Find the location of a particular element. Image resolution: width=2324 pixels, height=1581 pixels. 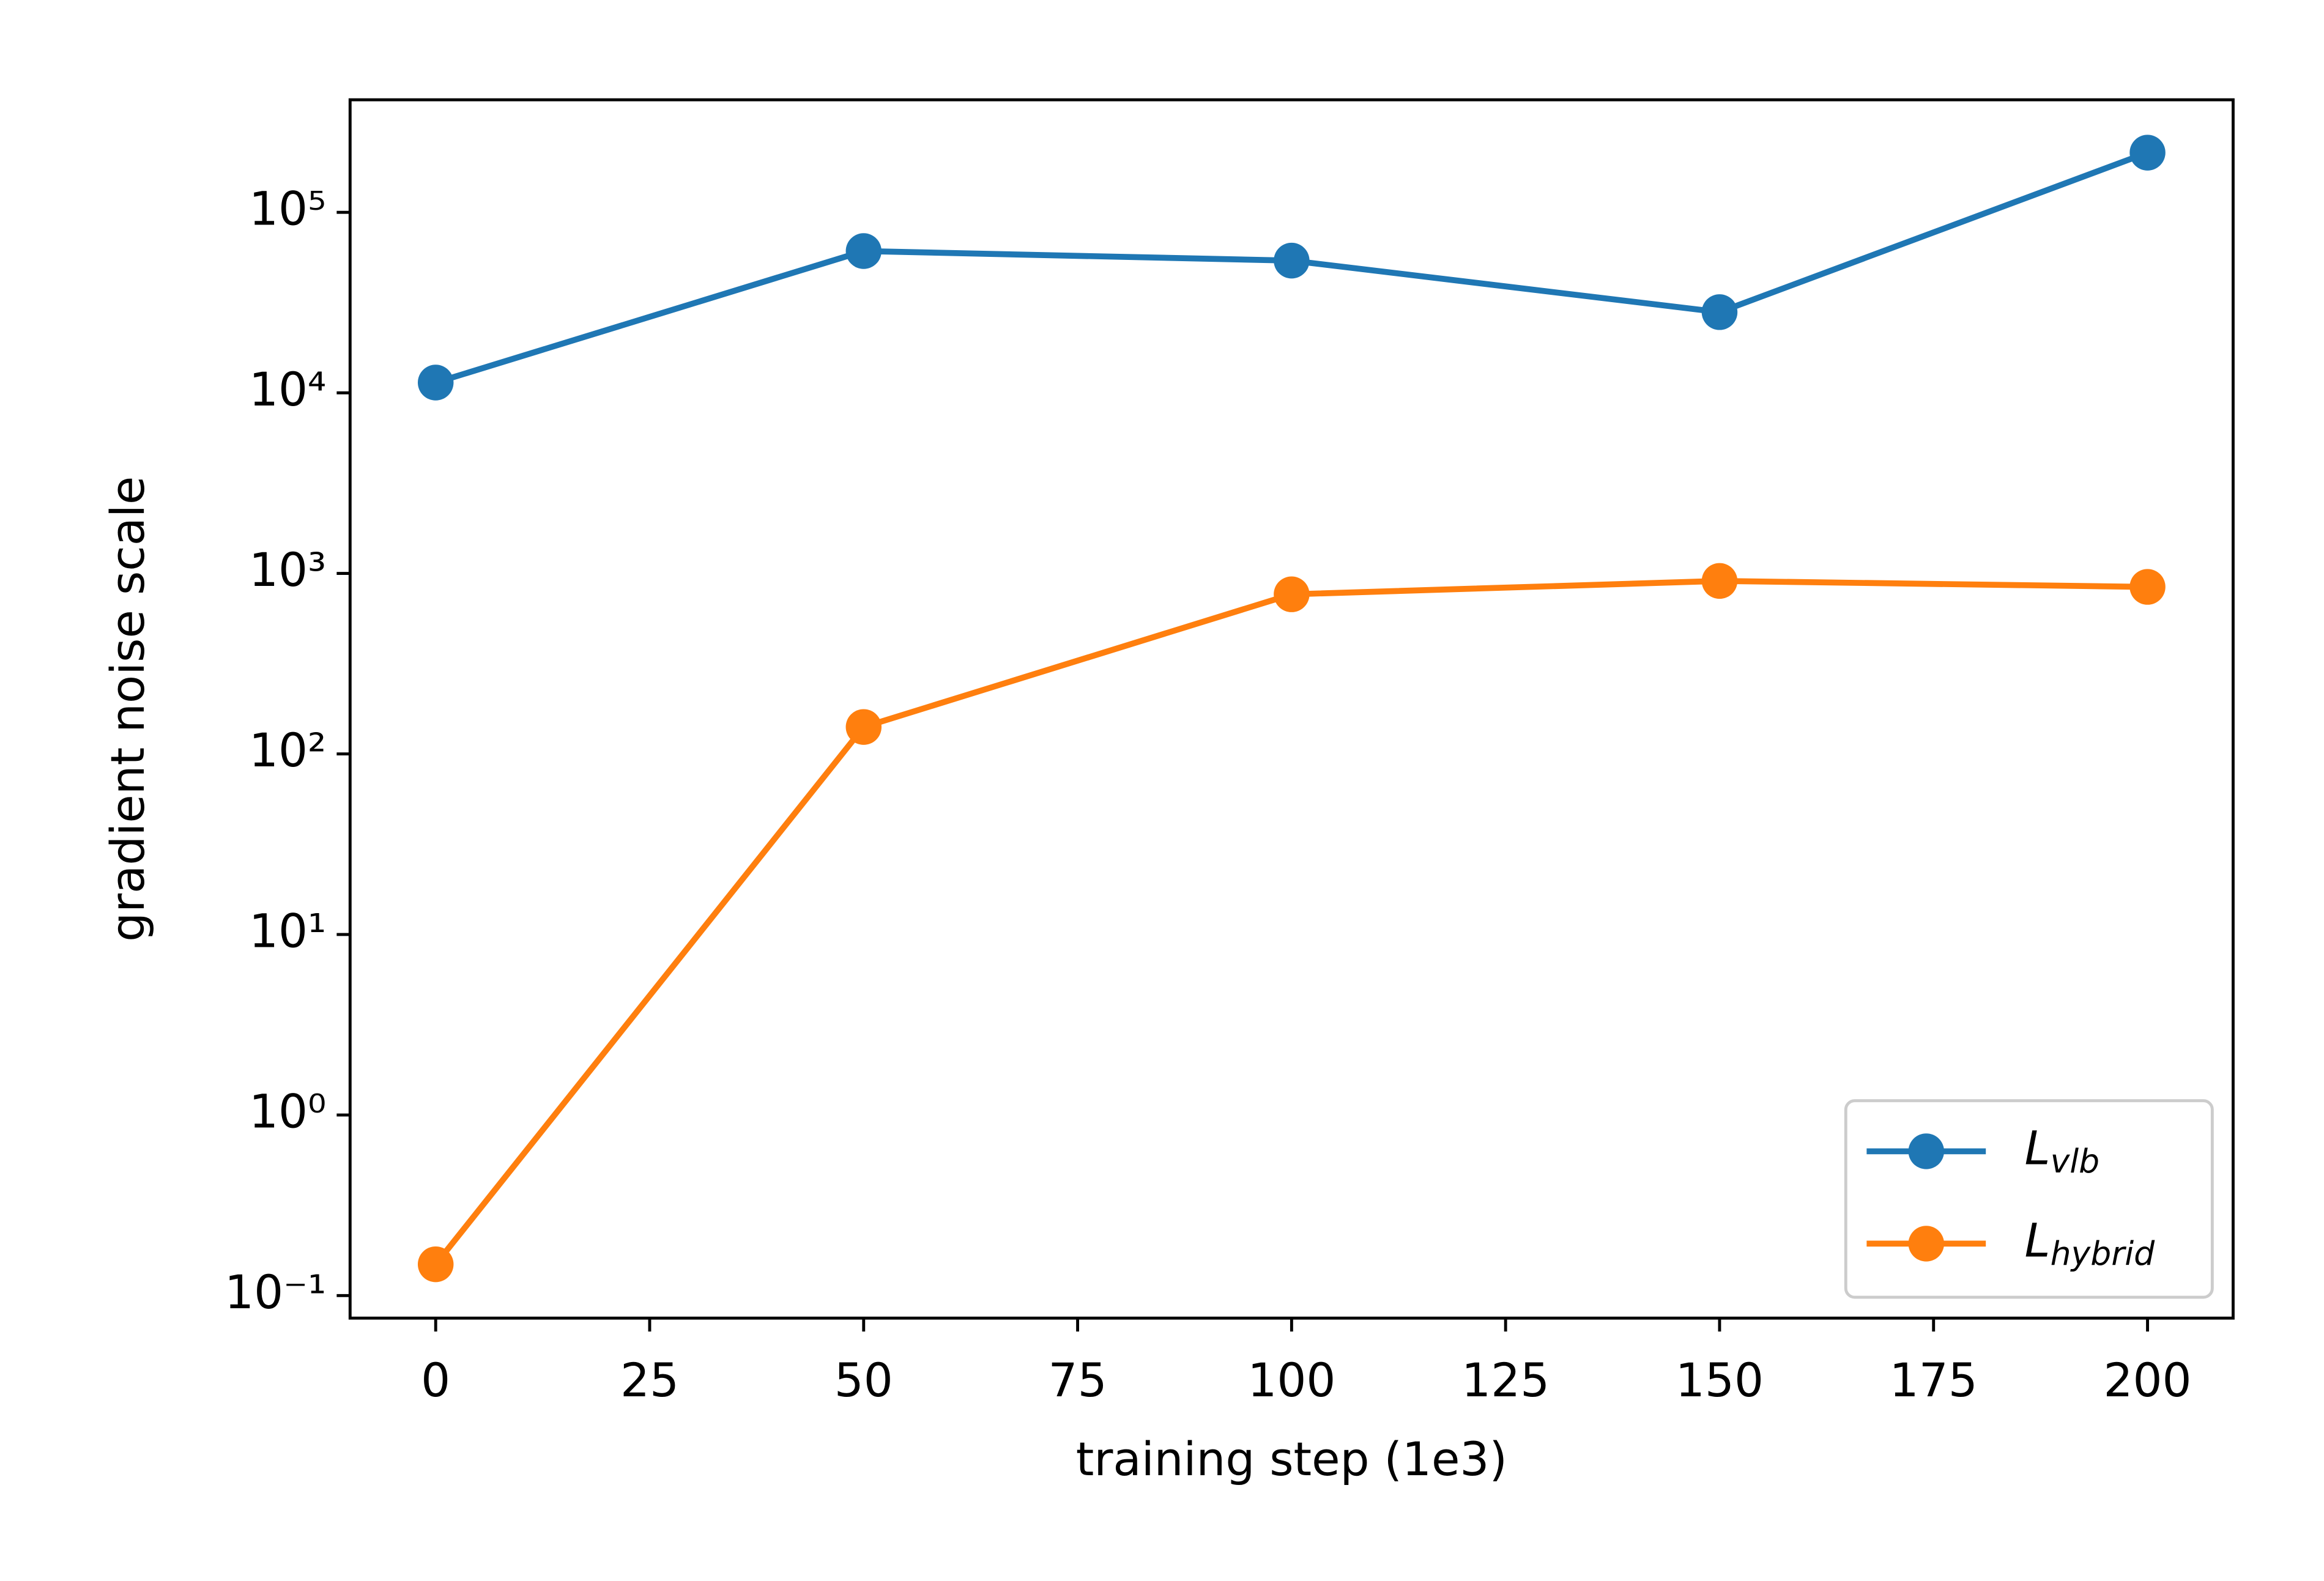

y-tick-label: 10³ is located at coordinates (287, 570).